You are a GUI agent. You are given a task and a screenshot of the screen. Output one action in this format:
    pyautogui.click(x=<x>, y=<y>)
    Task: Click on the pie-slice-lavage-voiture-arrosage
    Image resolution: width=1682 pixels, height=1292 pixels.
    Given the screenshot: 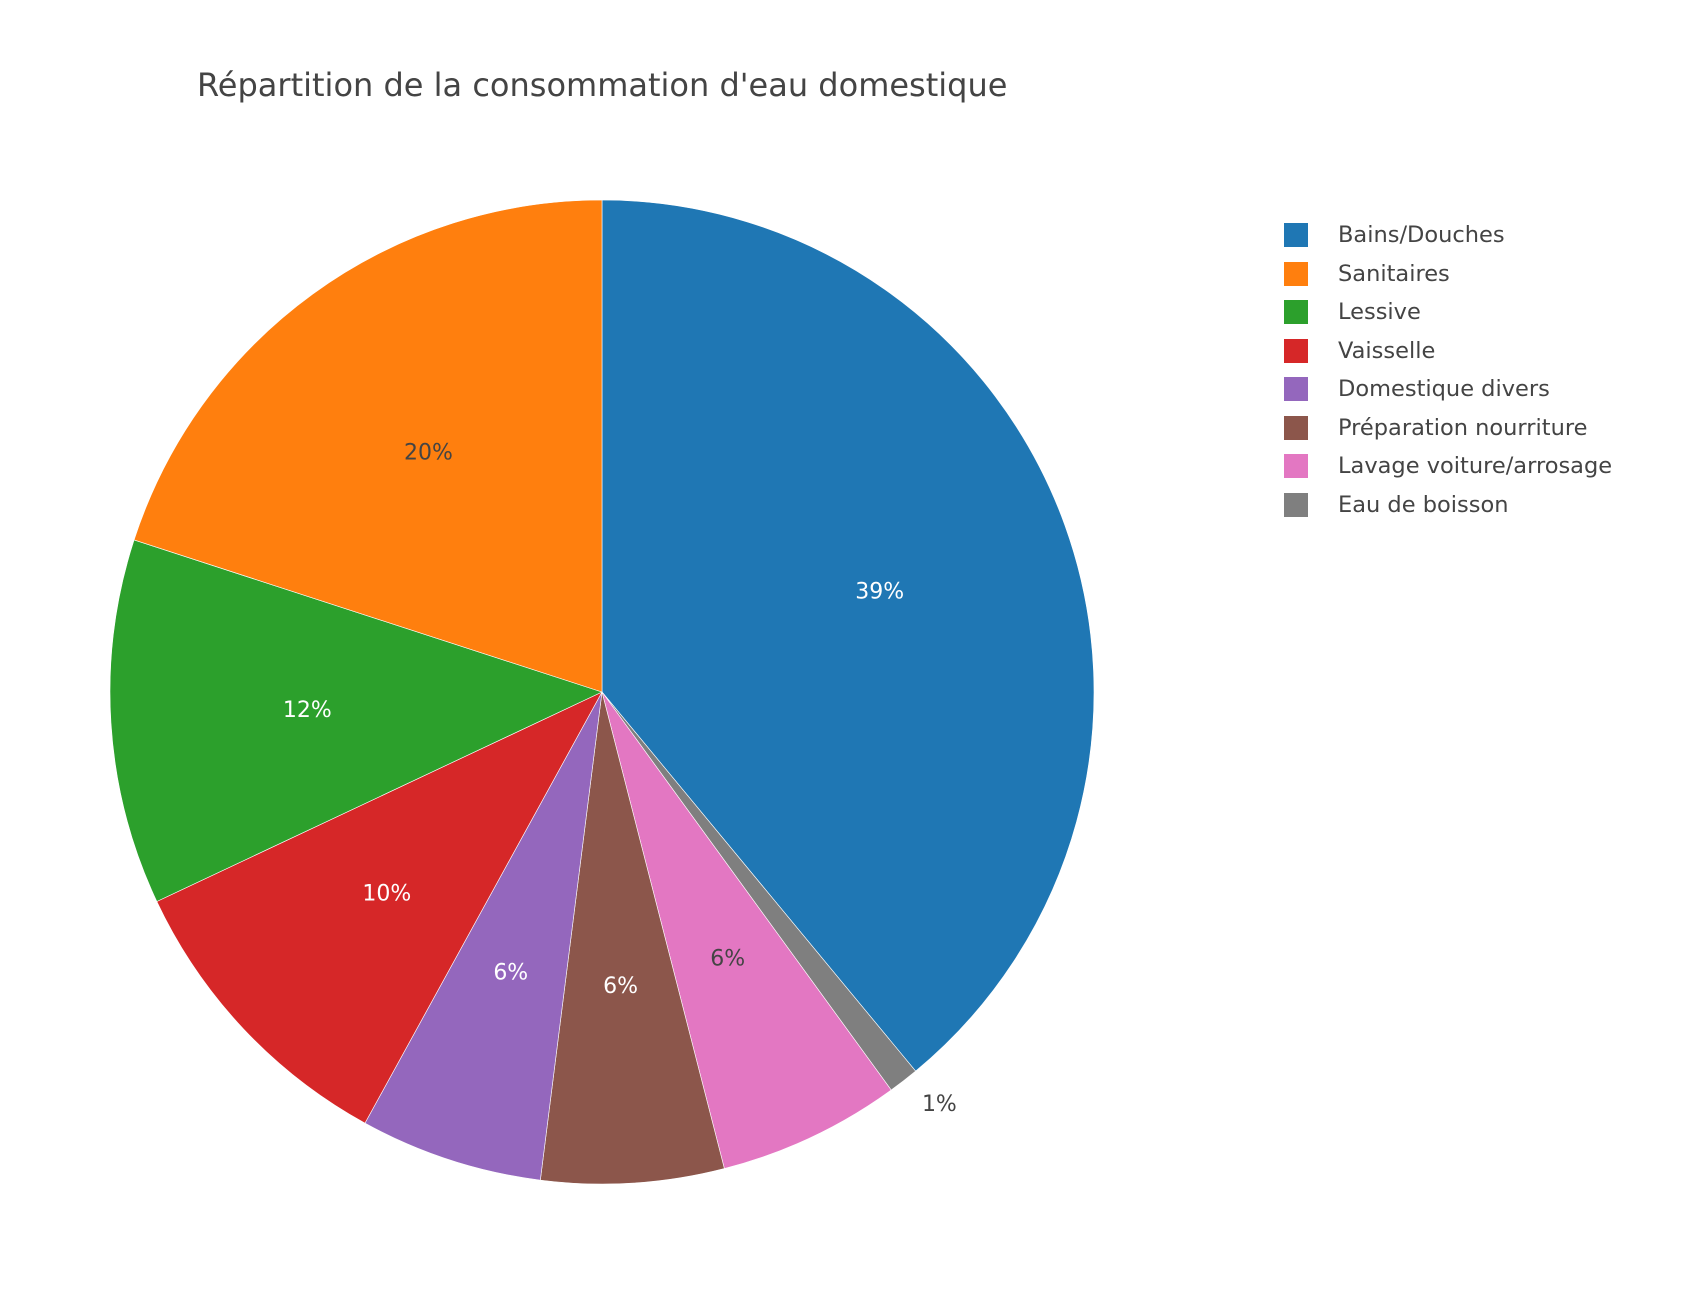 What is the action you would take?
    pyautogui.click(x=746, y=930)
    